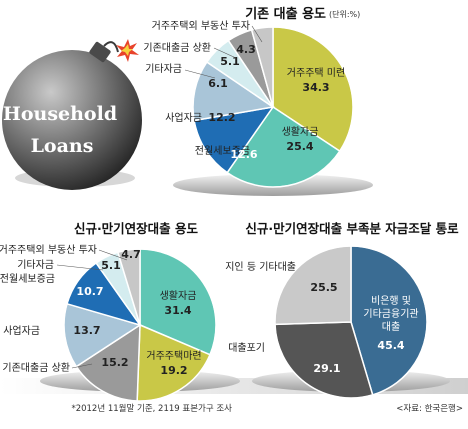  What do you see at coordinates (136, 228) in the screenshot?
I see `chart-2-title: 신규·만기연장대출 용도` at bounding box center [136, 228].